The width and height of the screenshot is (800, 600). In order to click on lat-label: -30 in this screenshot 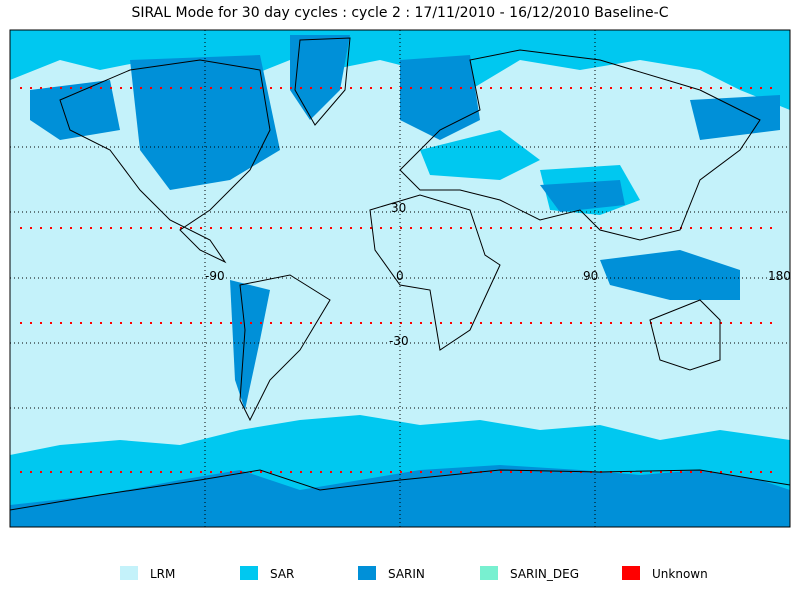, I will do `click(399, 341)`.